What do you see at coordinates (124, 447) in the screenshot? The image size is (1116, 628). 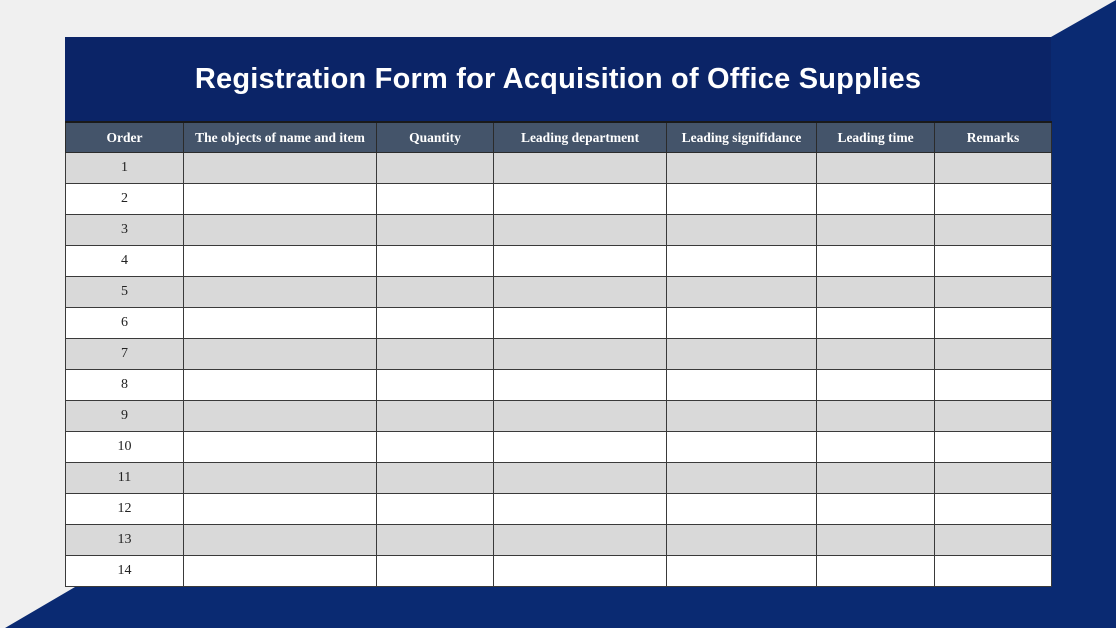 I see `order-cell: 10` at bounding box center [124, 447].